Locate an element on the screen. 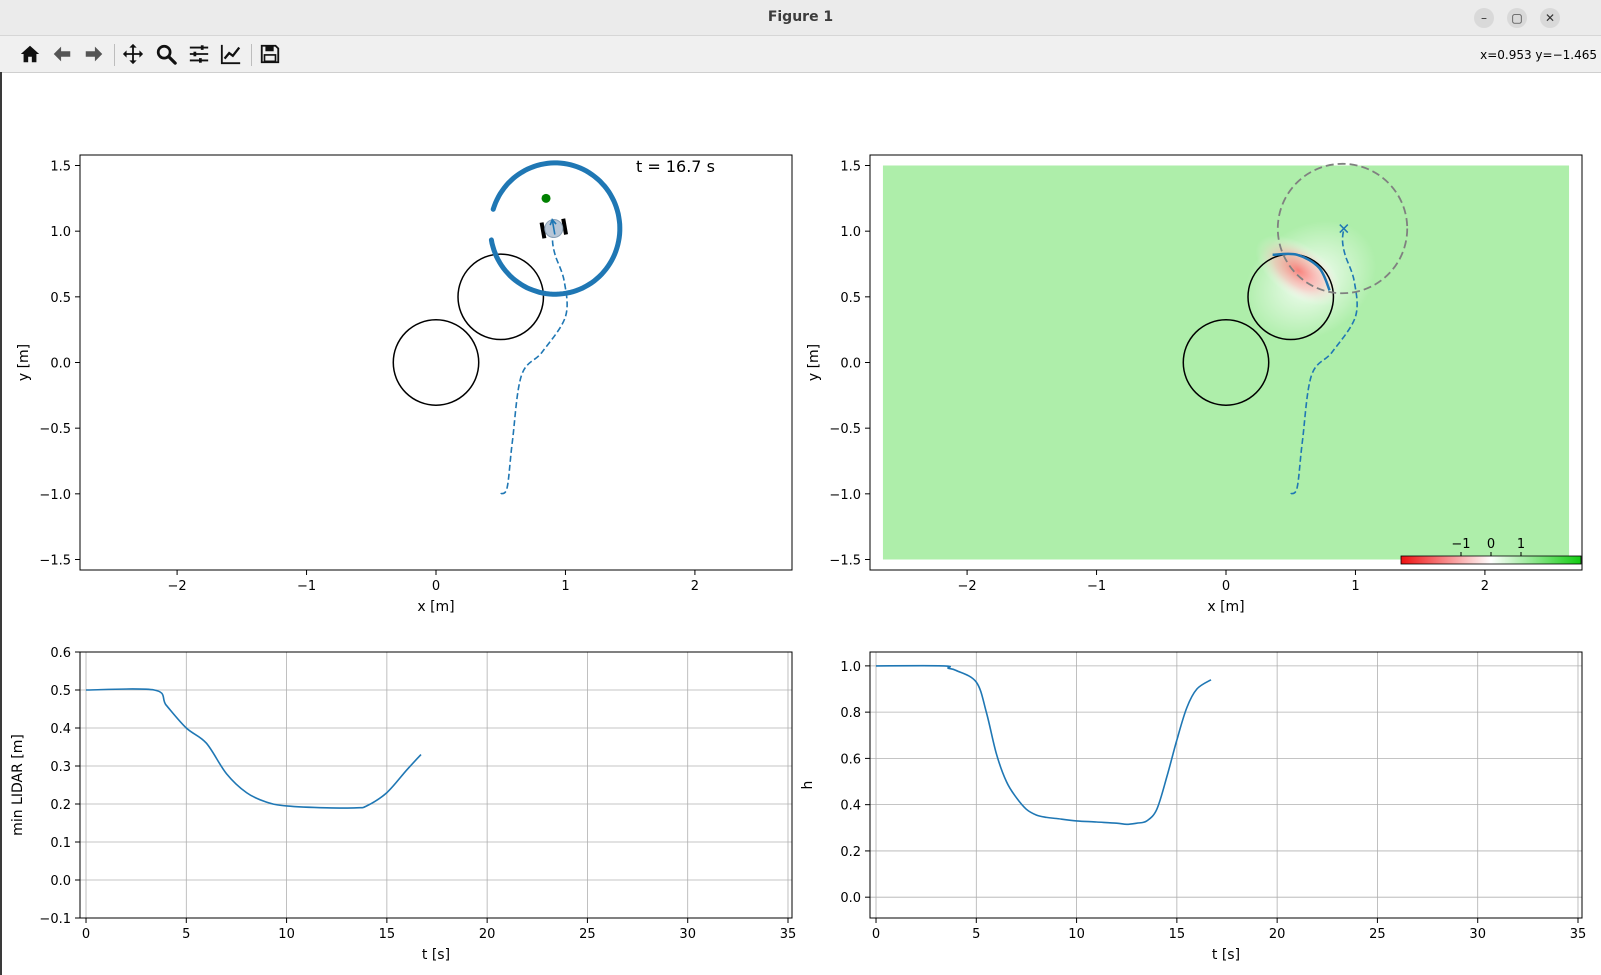  close-button: ✕ is located at coordinates (1550, 18).